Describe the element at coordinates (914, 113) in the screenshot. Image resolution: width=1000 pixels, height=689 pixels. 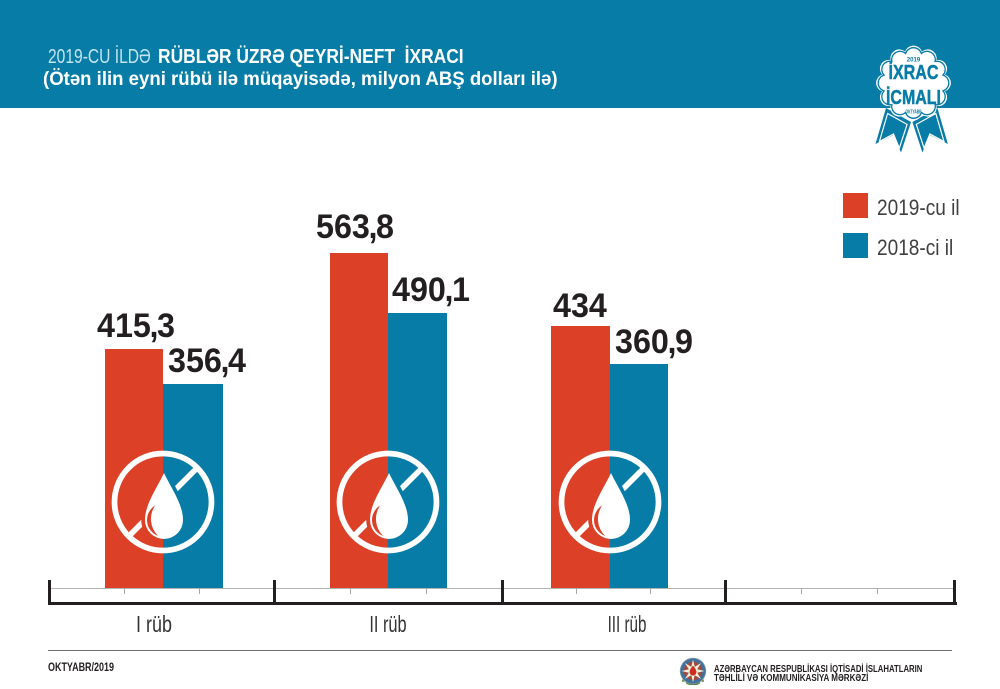
I see `svg-text: OKTYABR` at that location.